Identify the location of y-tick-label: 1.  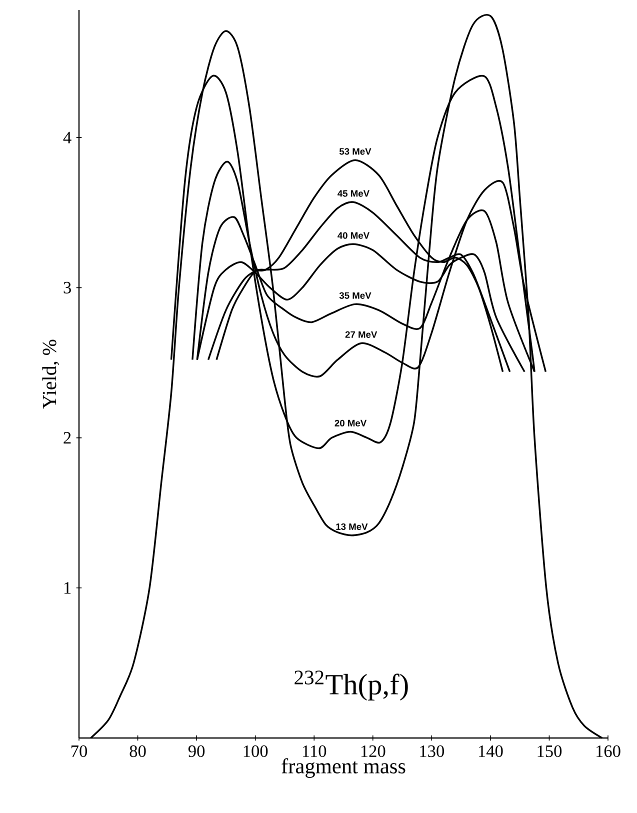
(67, 588).